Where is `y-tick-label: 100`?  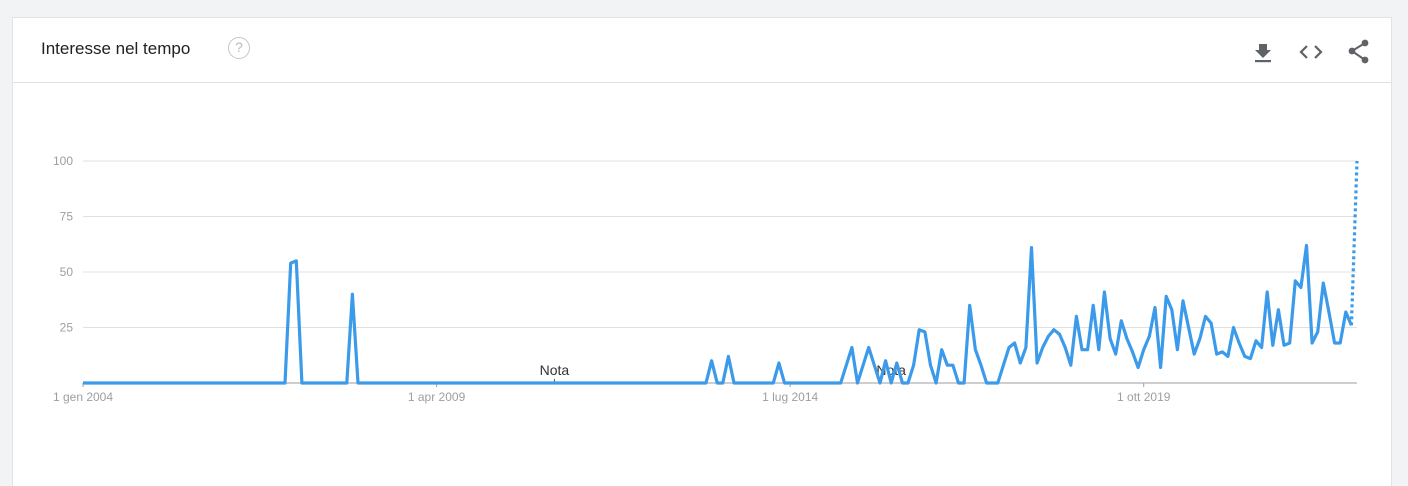 y-tick-label: 100 is located at coordinates (63, 161).